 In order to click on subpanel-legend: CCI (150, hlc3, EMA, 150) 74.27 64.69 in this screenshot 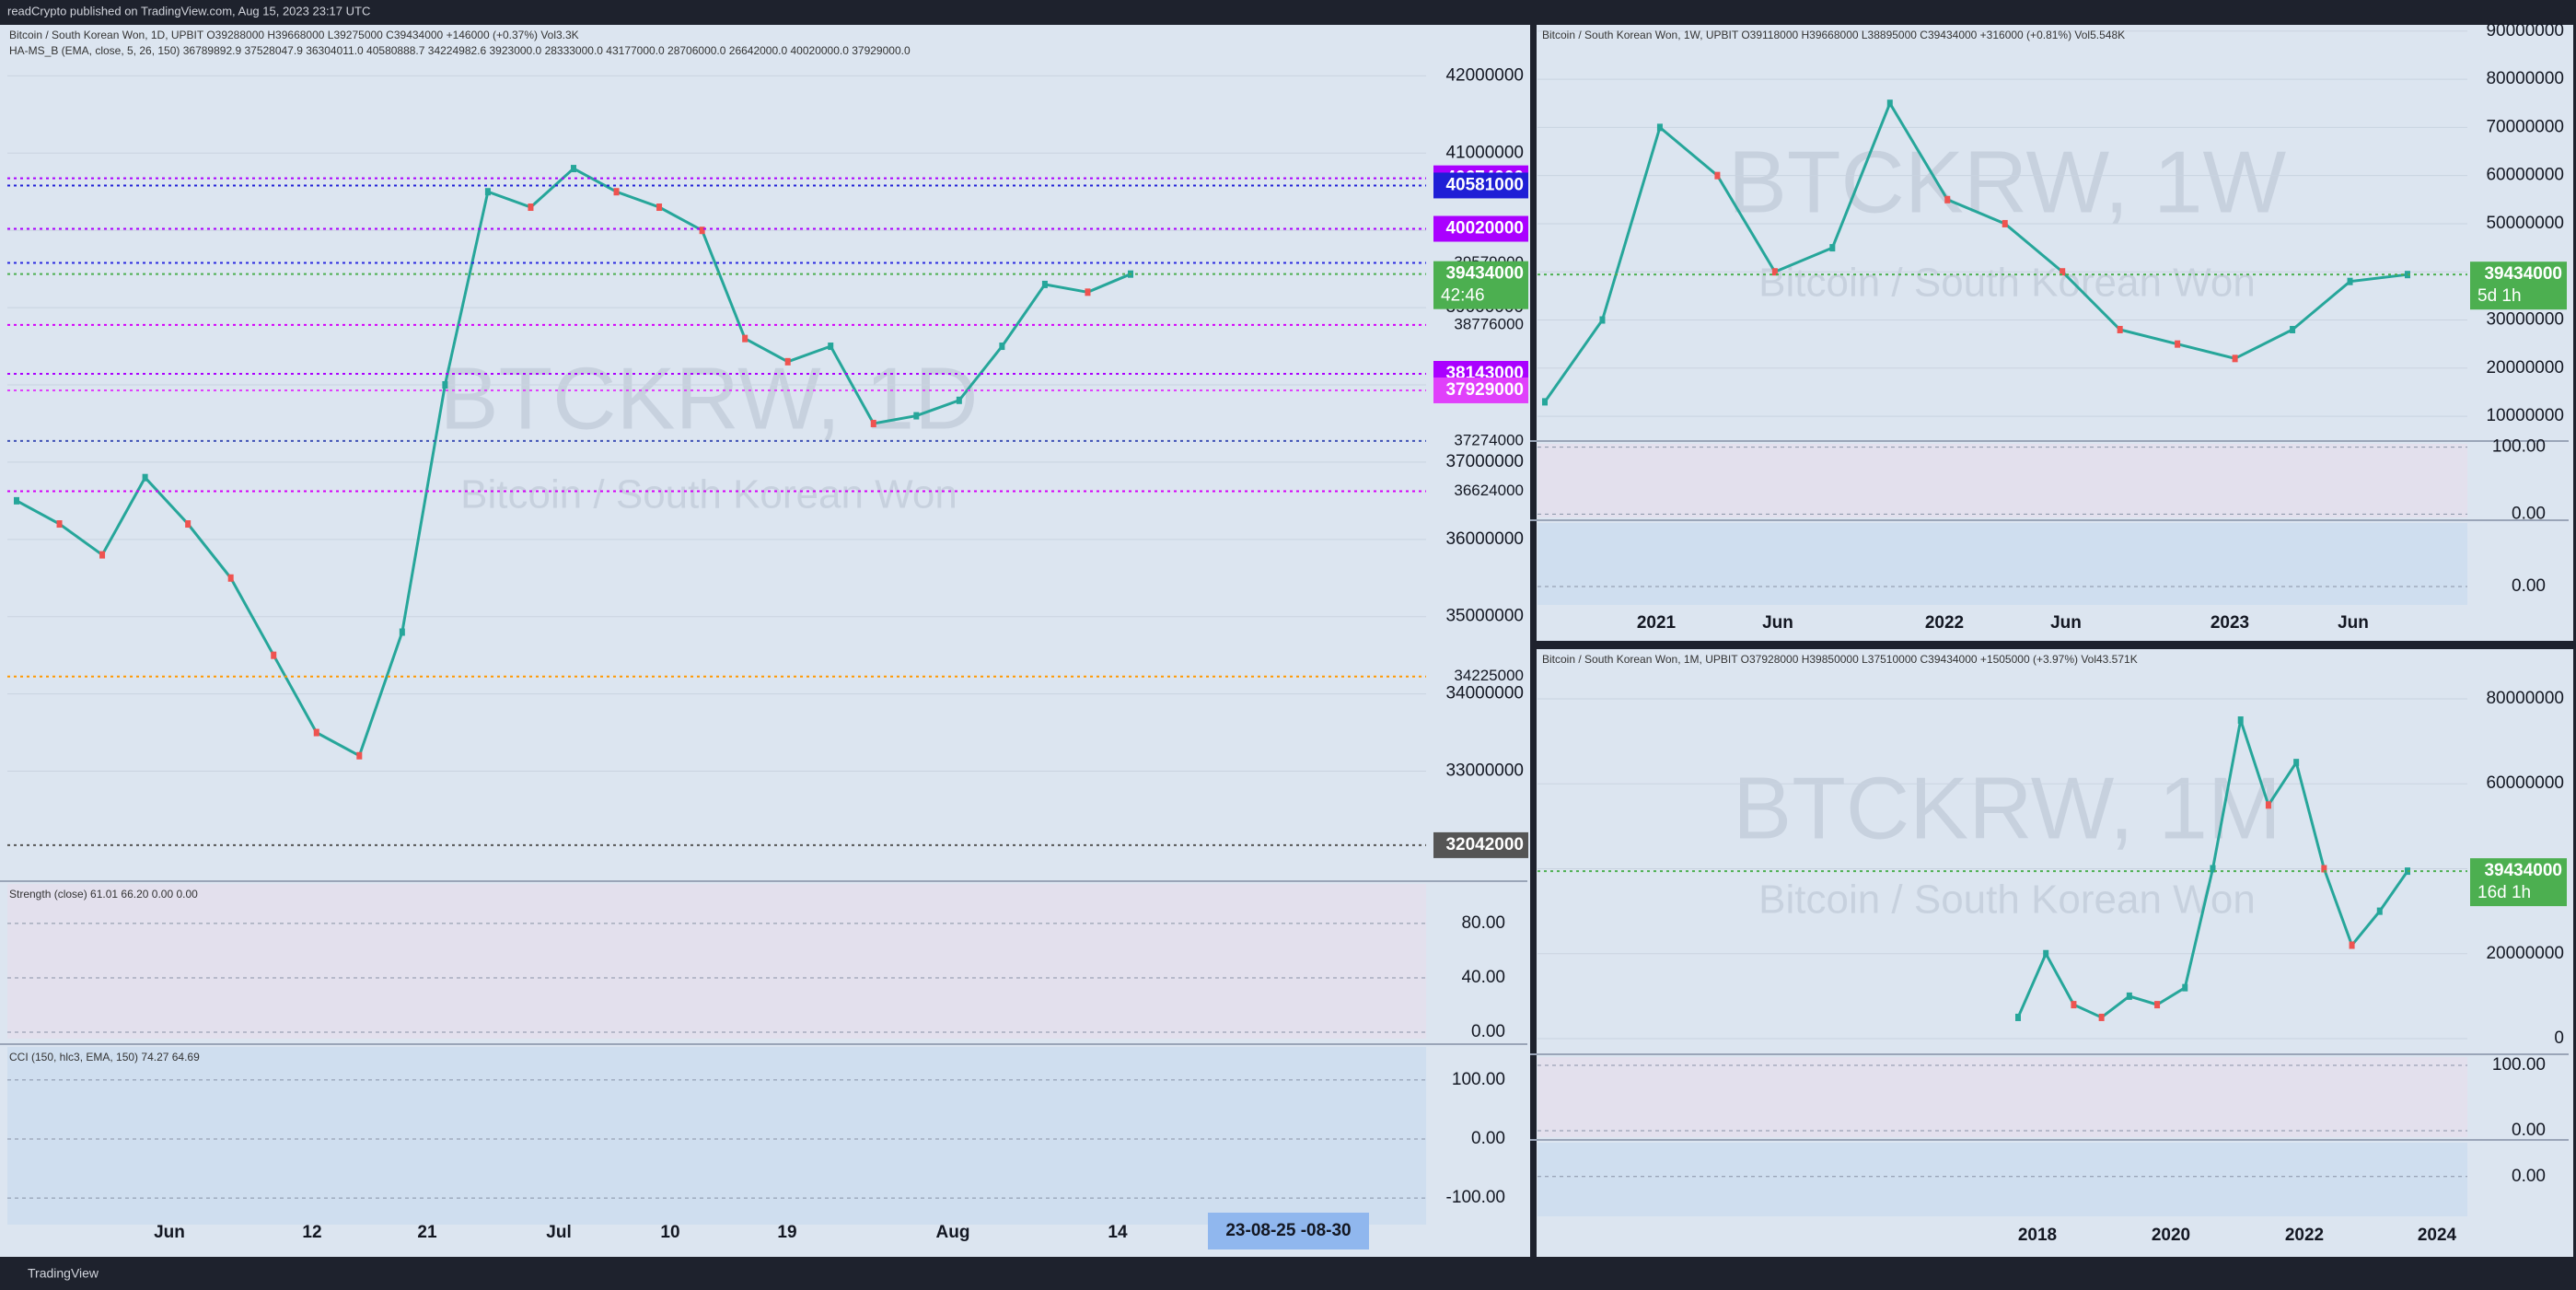, I will do `click(104, 1057)`.